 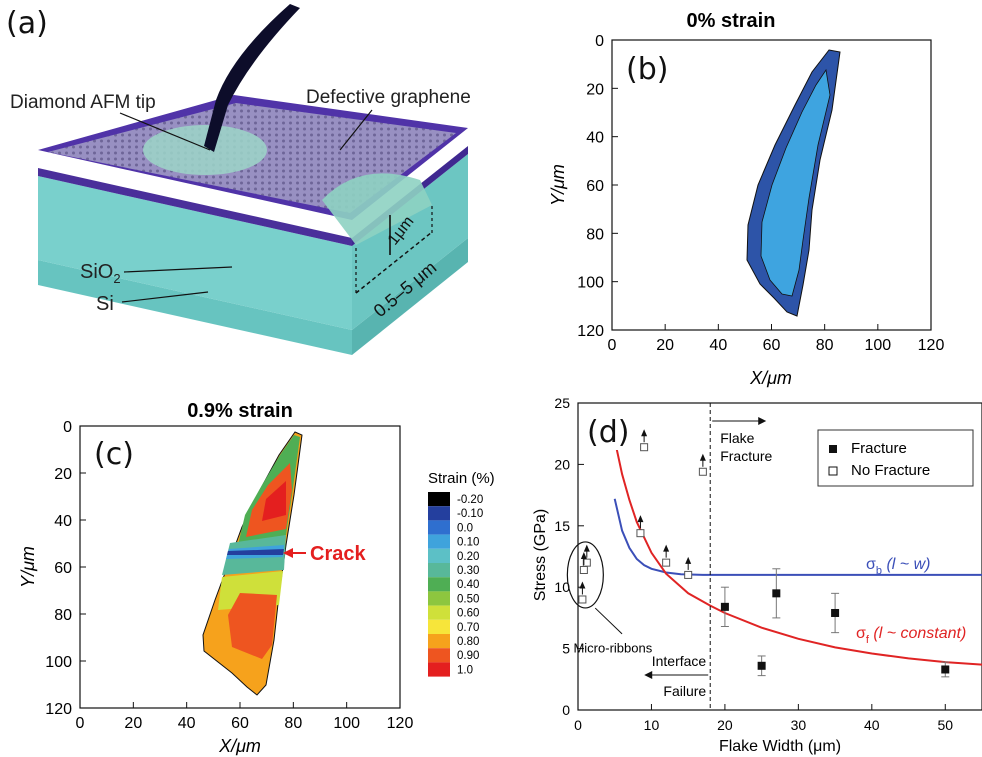 I want to click on substrate-front-face, so click(x=195, y=307).